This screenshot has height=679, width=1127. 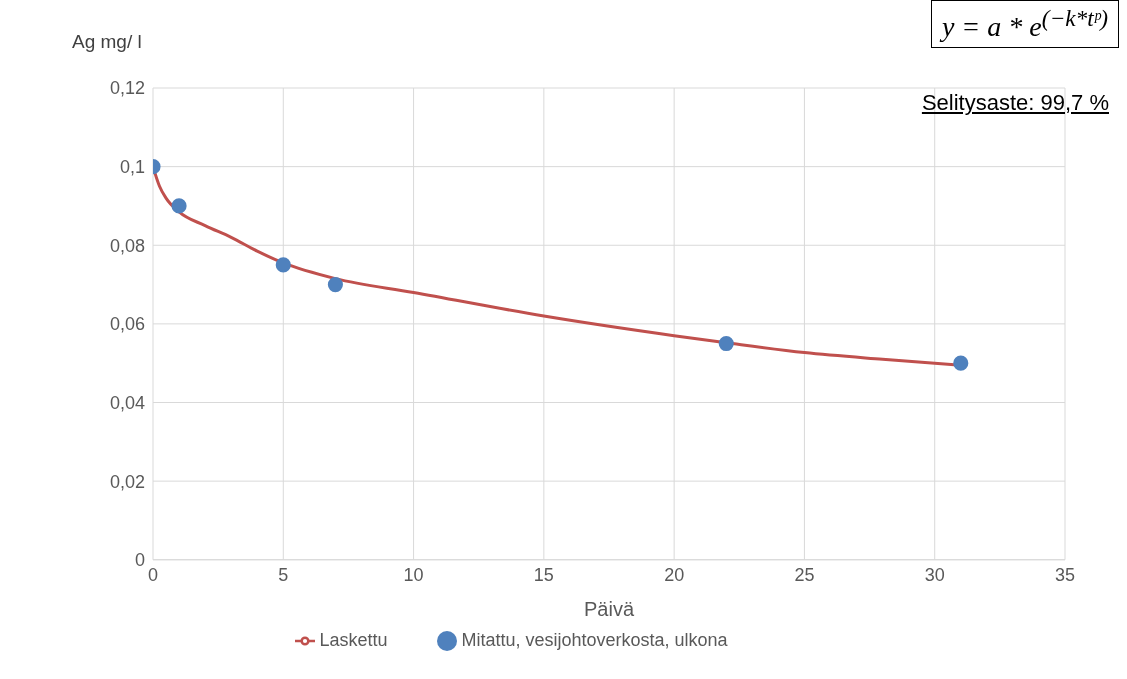 I want to click on x-tick-label: 5, so click(x=283, y=574).